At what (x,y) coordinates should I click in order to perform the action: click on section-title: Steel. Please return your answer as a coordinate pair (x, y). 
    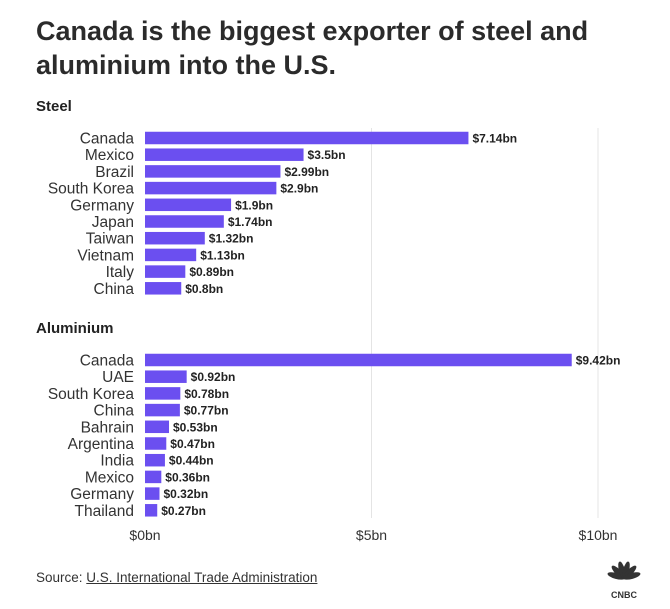
    Looking at the image, I should click on (54, 106).